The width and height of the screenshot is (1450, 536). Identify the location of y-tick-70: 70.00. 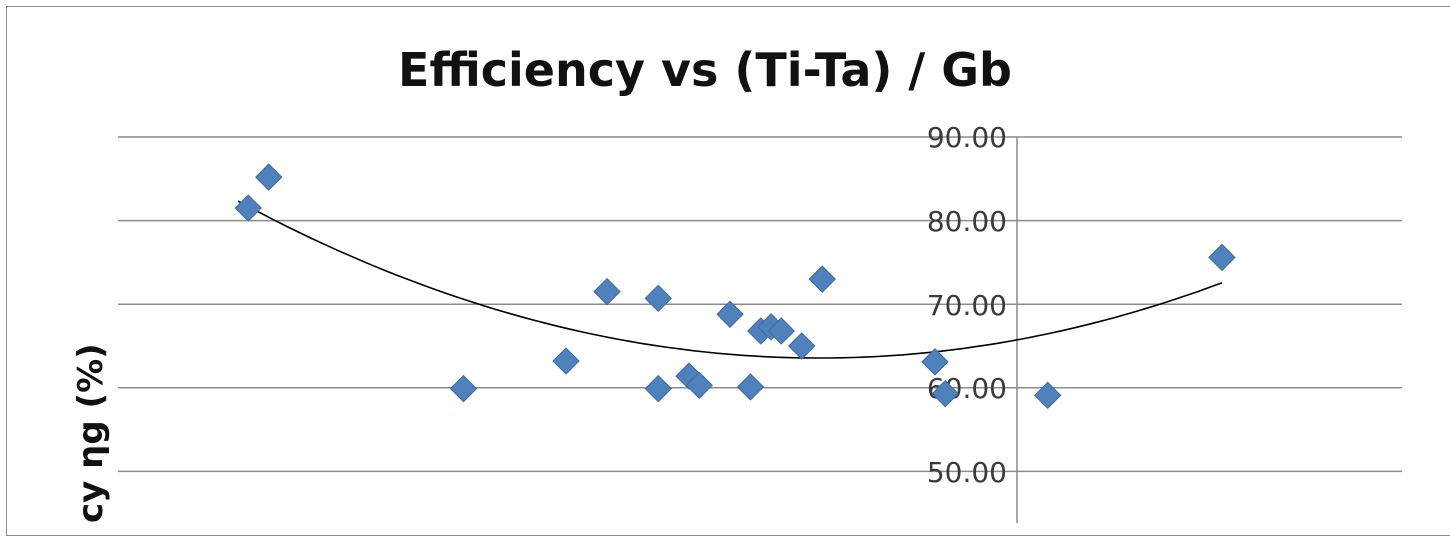
(967, 305).